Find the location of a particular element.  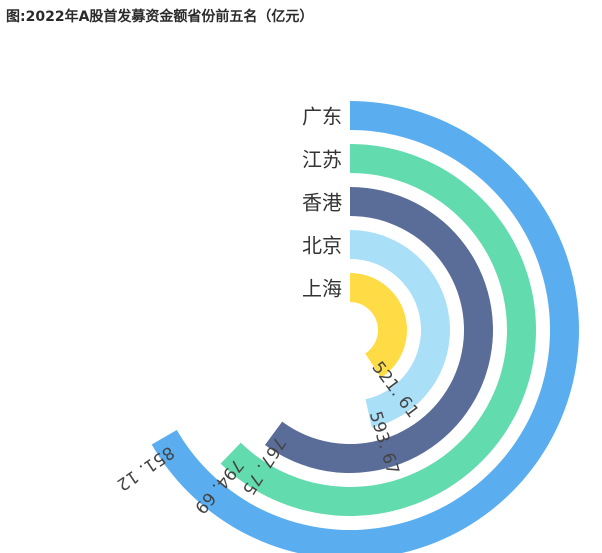

category-label-5: 上海 is located at coordinates (322, 289).